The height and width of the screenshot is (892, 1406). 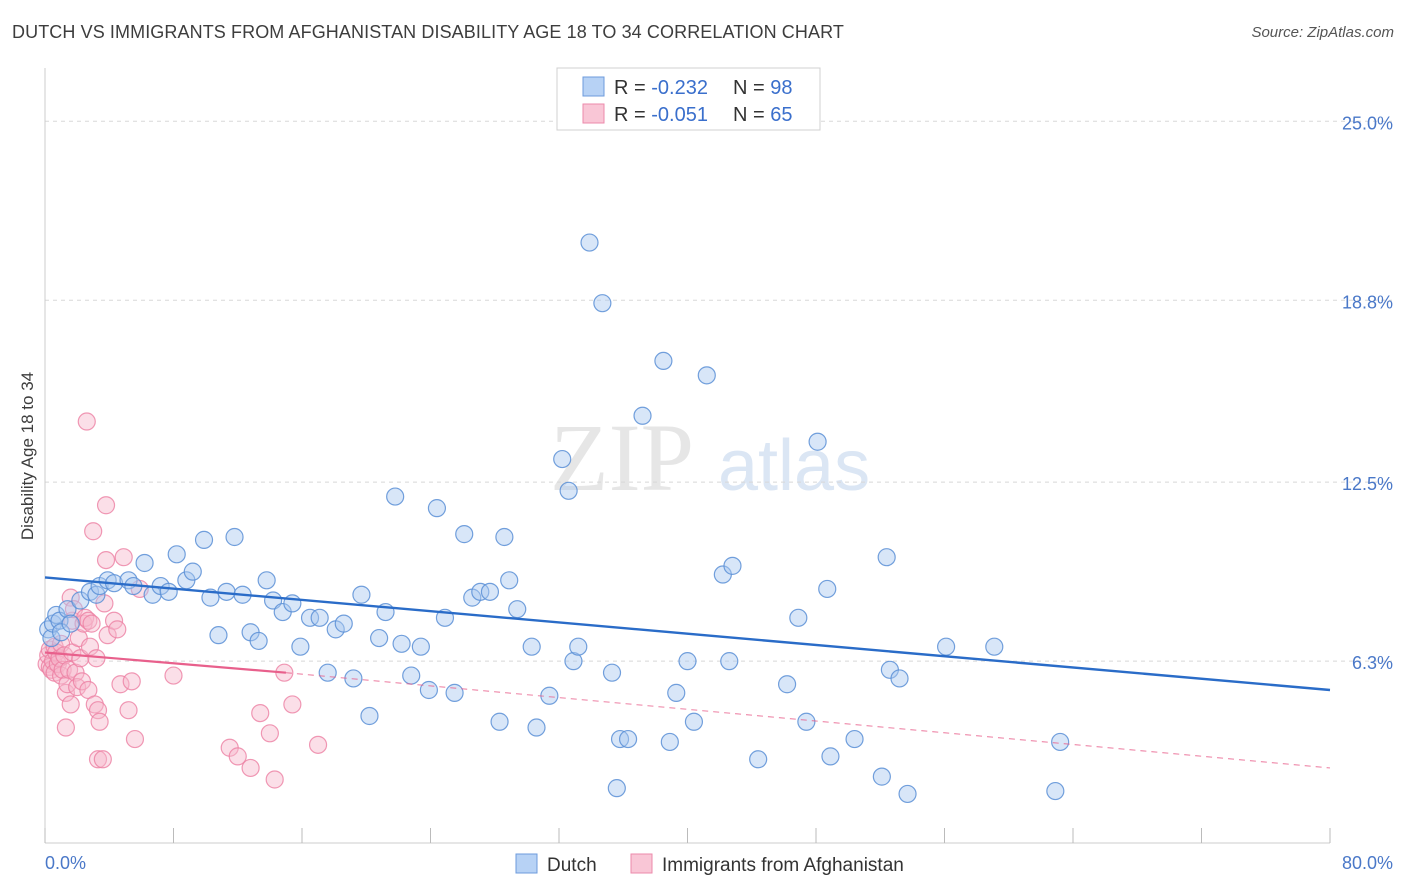 What do you see at coordinates (1372, 663) in the screenshot?
I see `y-tick-label: 6.3%` at bounding box center [1372, 663].